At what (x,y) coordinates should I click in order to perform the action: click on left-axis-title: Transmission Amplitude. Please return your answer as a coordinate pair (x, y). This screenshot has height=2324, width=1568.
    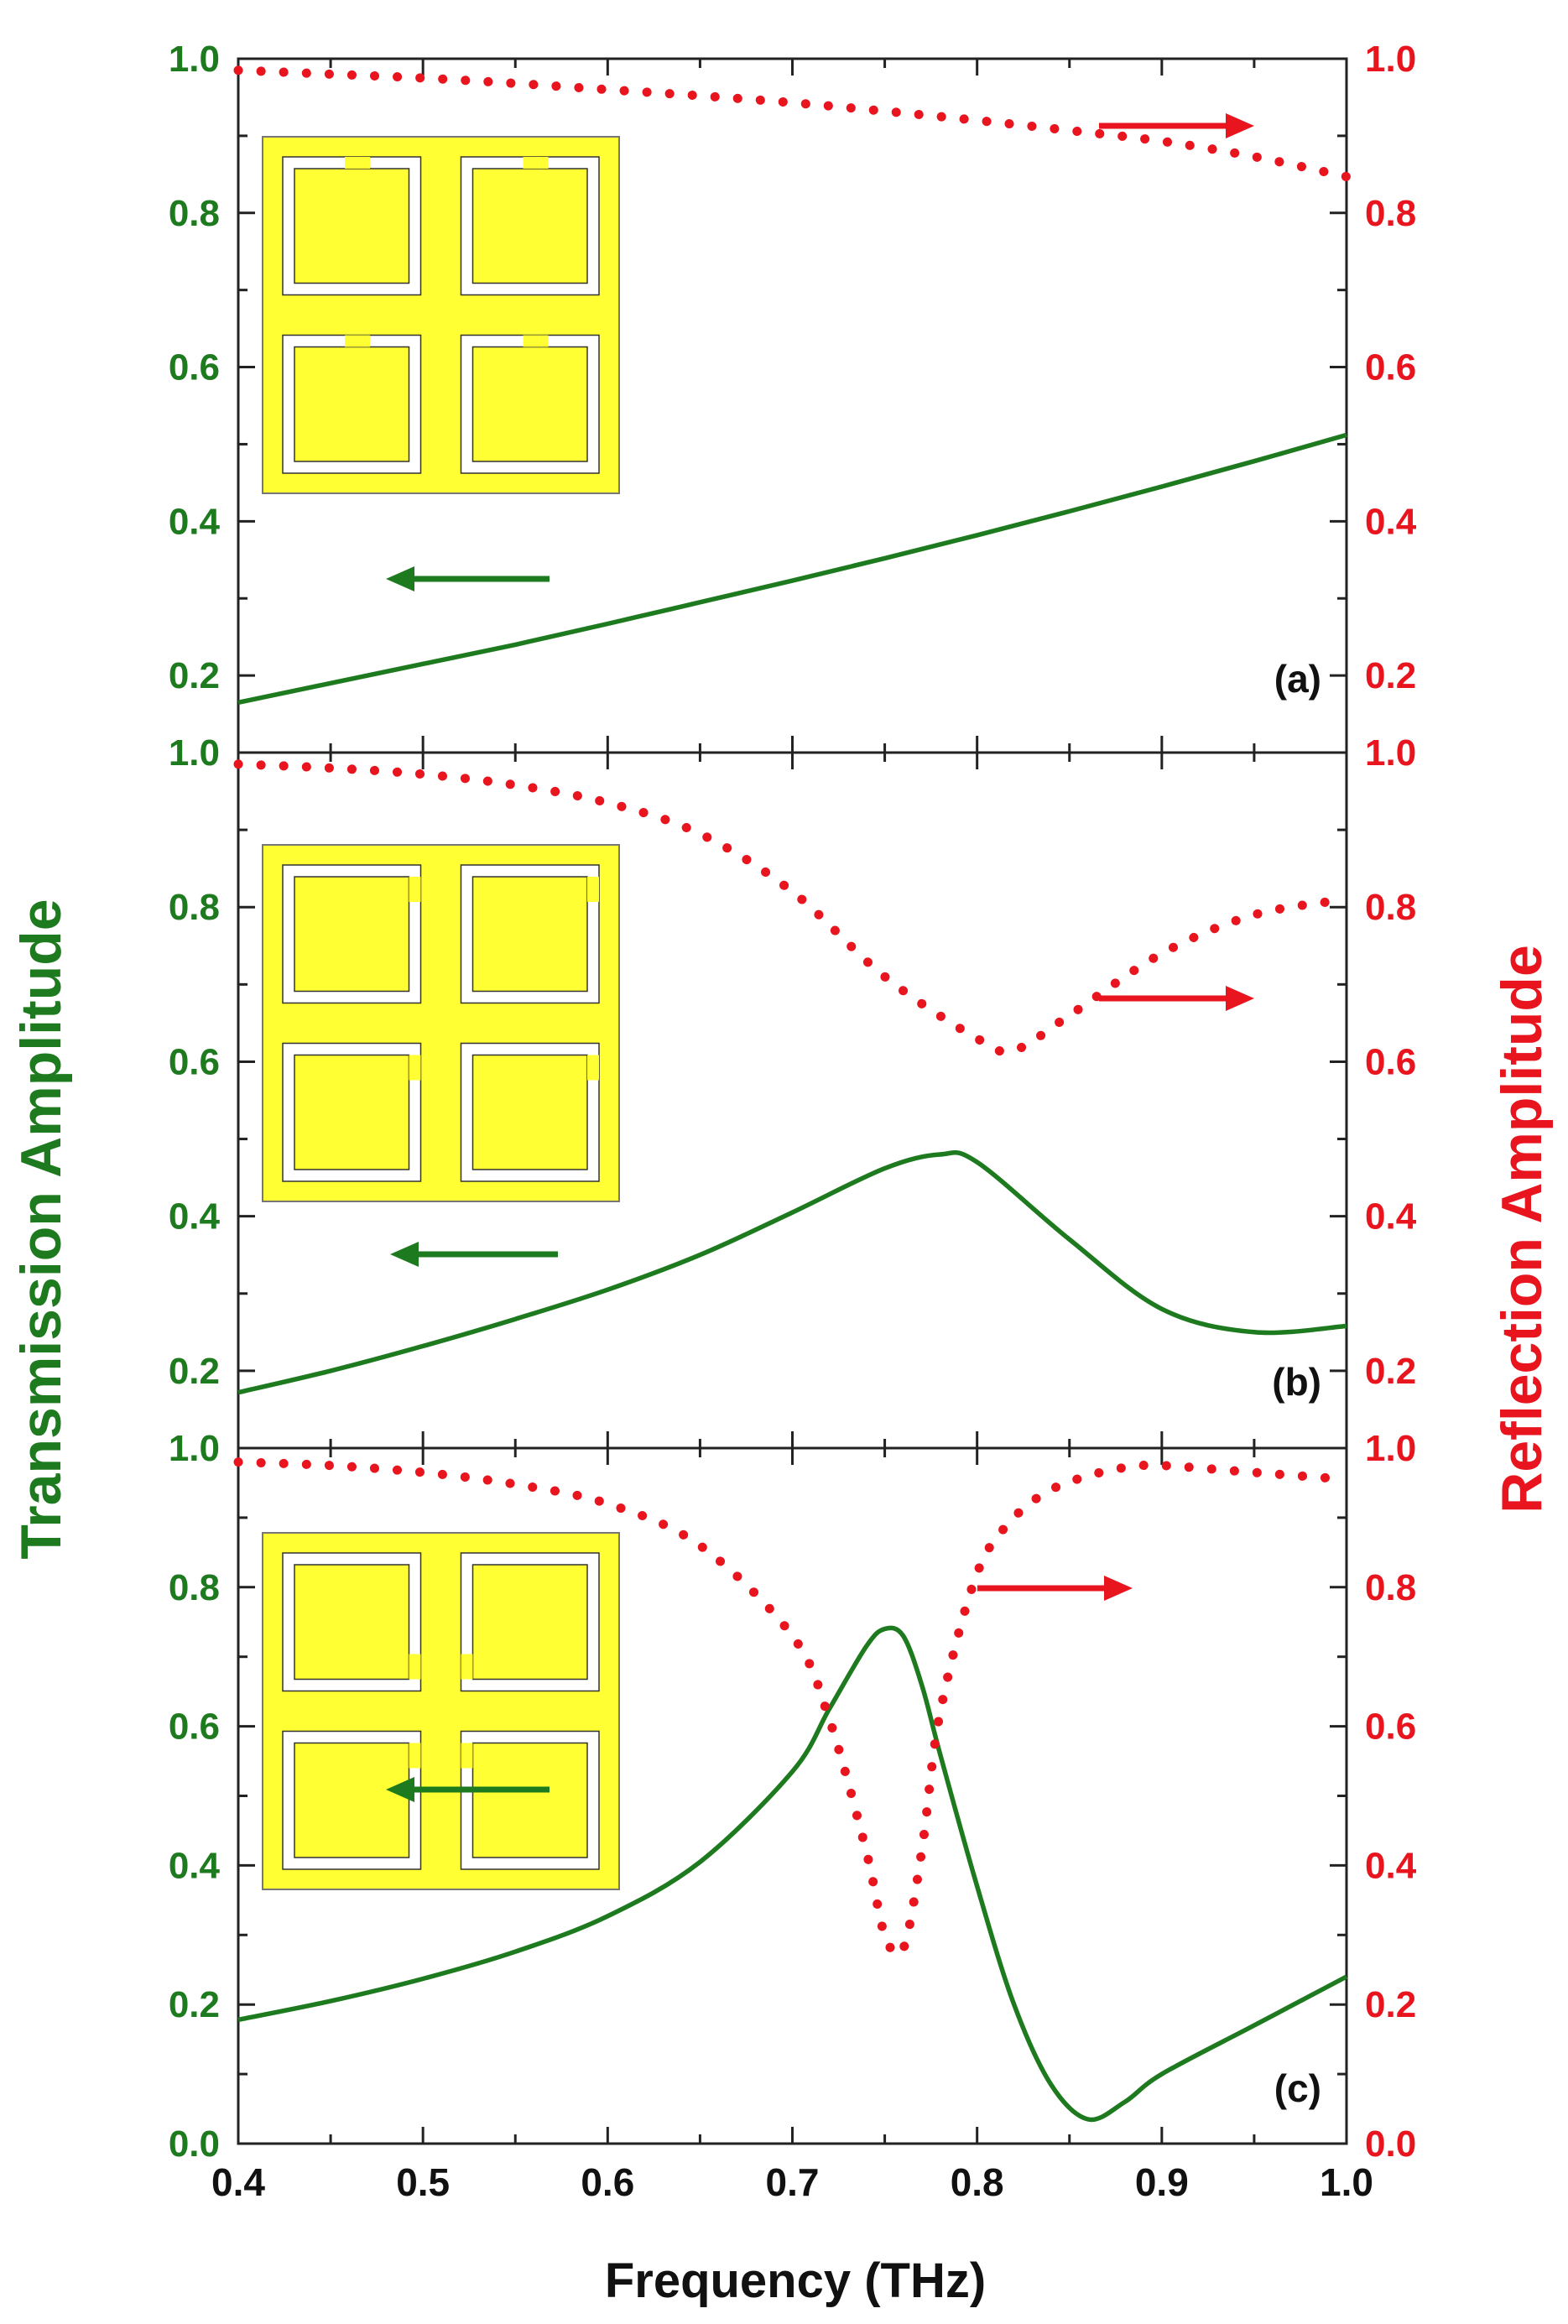
    Looking at the image, I should click on (41, 1229).